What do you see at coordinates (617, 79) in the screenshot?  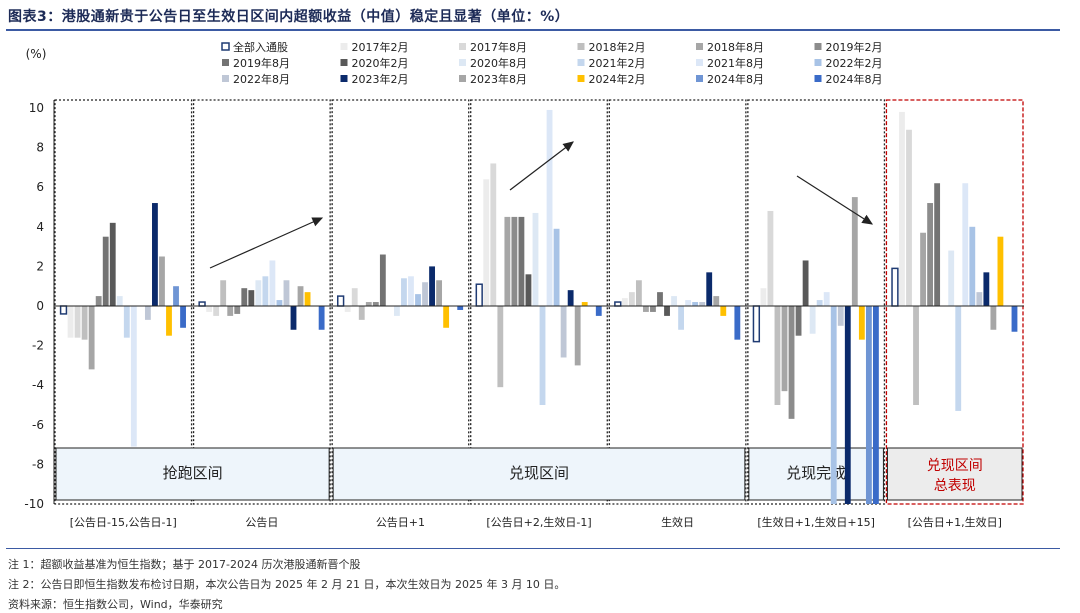 I see `legend-label: 2024年2月` at bounding box center [617, 79].